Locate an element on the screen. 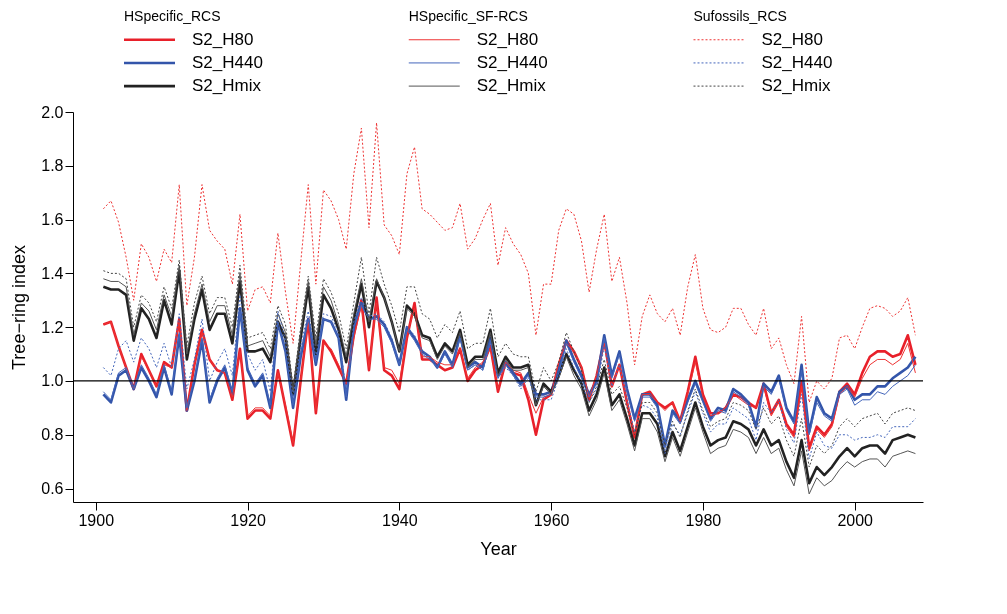  y-axis-title: Tree−ring index is located at coordinates (19, 307).